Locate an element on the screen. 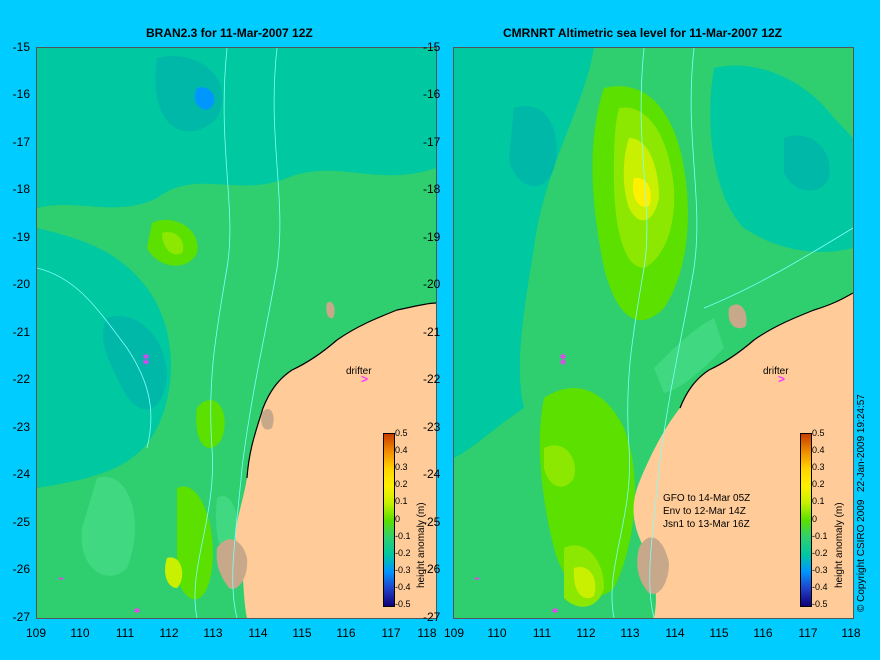 The image size is (880, 660). left-drifter-label: drifter is located at coordinates (359, 371).